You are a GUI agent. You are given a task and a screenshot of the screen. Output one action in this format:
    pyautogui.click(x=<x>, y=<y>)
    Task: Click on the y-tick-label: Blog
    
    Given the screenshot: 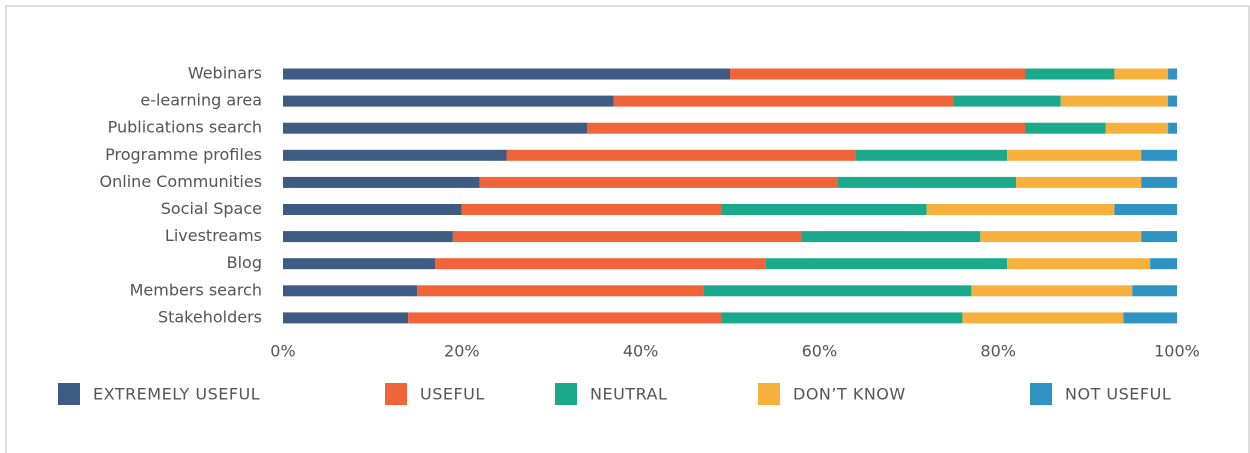 What is the action you would take?
    pyautogui.click(x=244, y=262)
    